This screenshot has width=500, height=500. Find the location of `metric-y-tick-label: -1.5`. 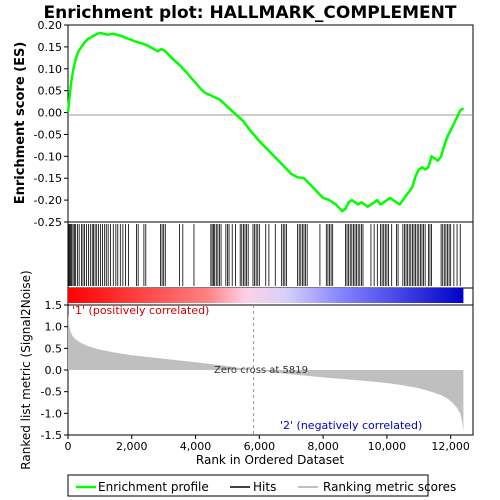

metric-y-tick-label: -1.5 is located at coordinates (51, 435).